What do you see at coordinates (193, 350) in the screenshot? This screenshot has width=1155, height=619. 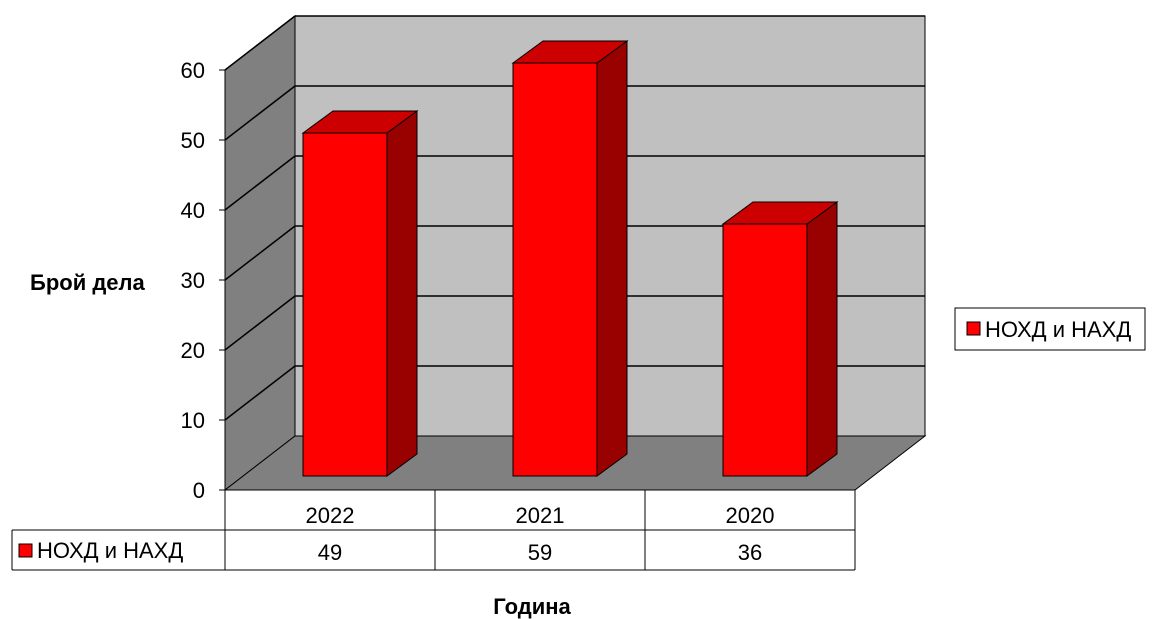 I see `y-tick-label: 20` at bounding box center [193, 350].